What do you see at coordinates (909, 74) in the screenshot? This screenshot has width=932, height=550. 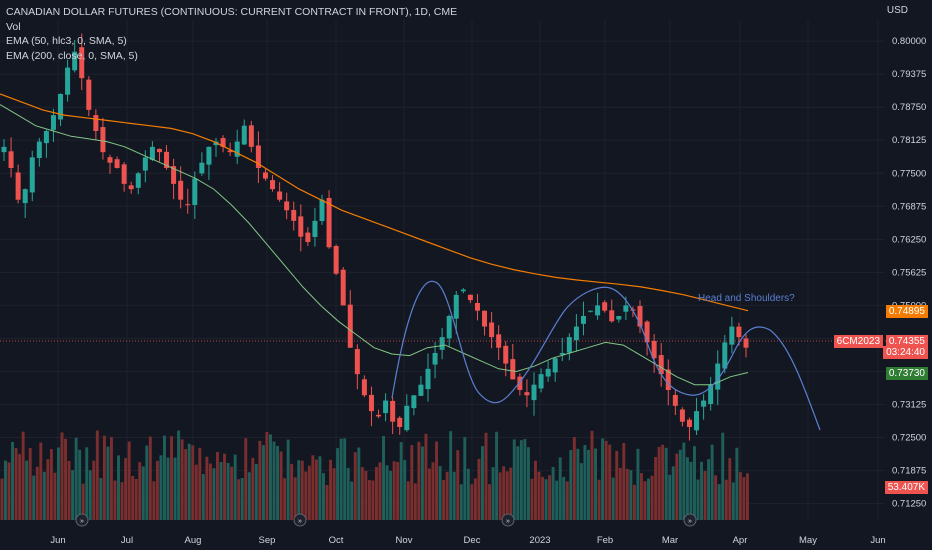 I see `y-tick-label: 0.79375` at bounding box center [909, 74].